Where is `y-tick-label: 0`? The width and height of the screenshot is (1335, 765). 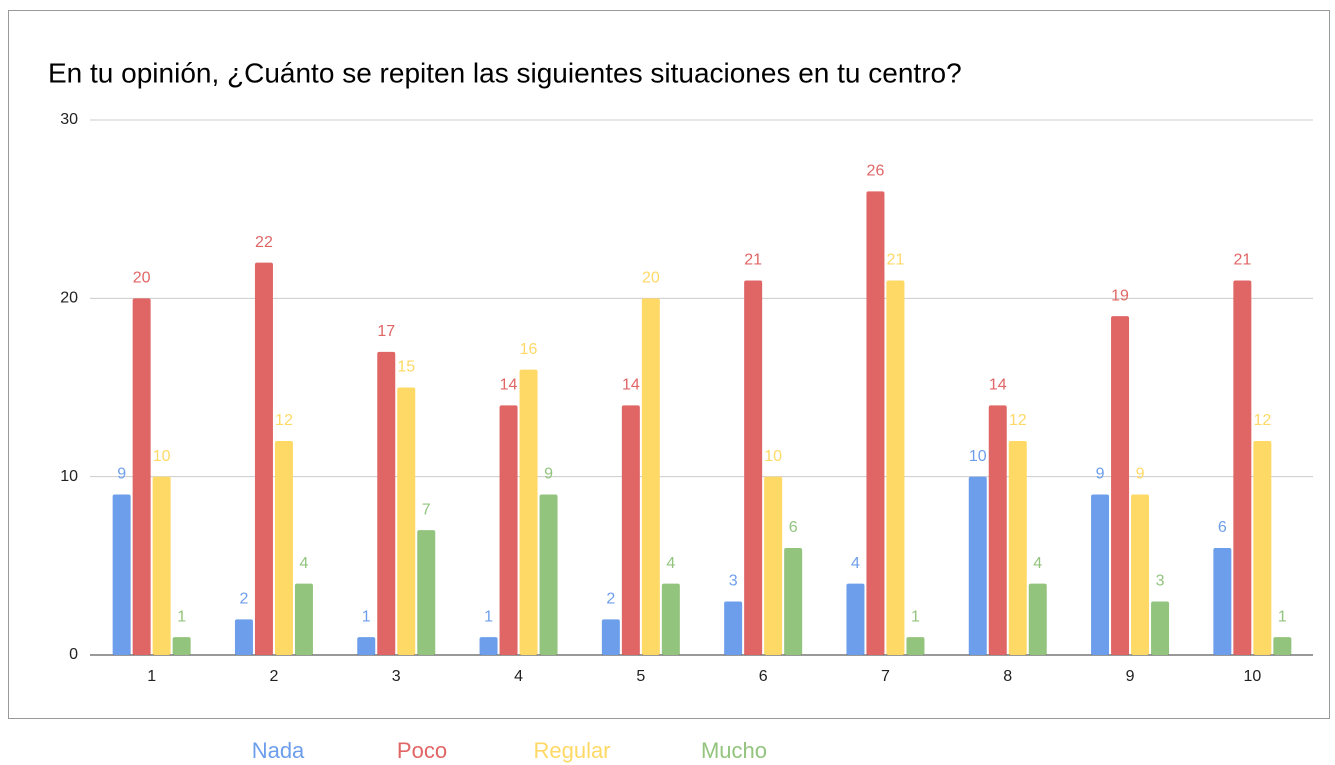 y-tick-label: 0 is located at coordinates (73, 654).